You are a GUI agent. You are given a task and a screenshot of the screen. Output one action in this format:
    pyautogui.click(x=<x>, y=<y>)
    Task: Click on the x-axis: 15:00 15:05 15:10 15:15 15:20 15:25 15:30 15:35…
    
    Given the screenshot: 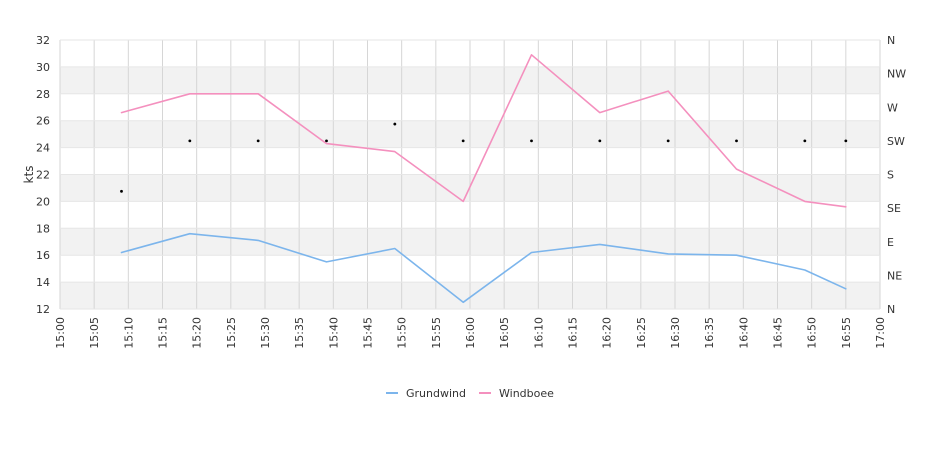 What is the action you would take?
    pyautogui.click(x=470, y=333)
    